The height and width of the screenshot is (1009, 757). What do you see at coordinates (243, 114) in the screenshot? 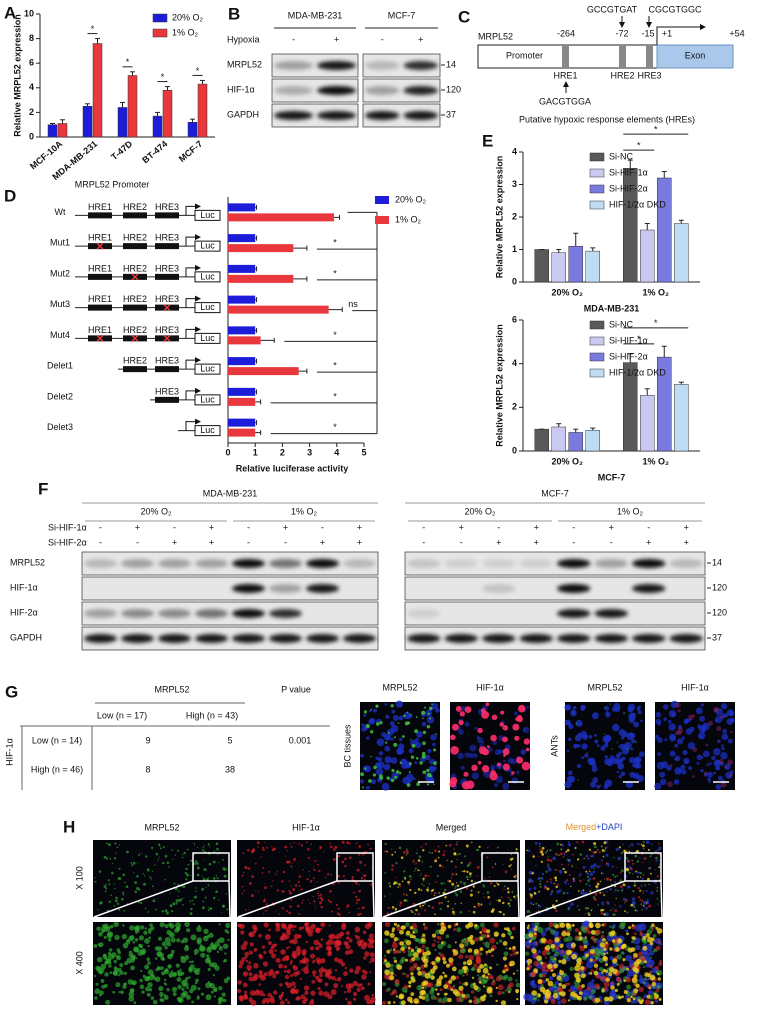
I see `protein-label: GAPDH` at bounding box center [243, 114].